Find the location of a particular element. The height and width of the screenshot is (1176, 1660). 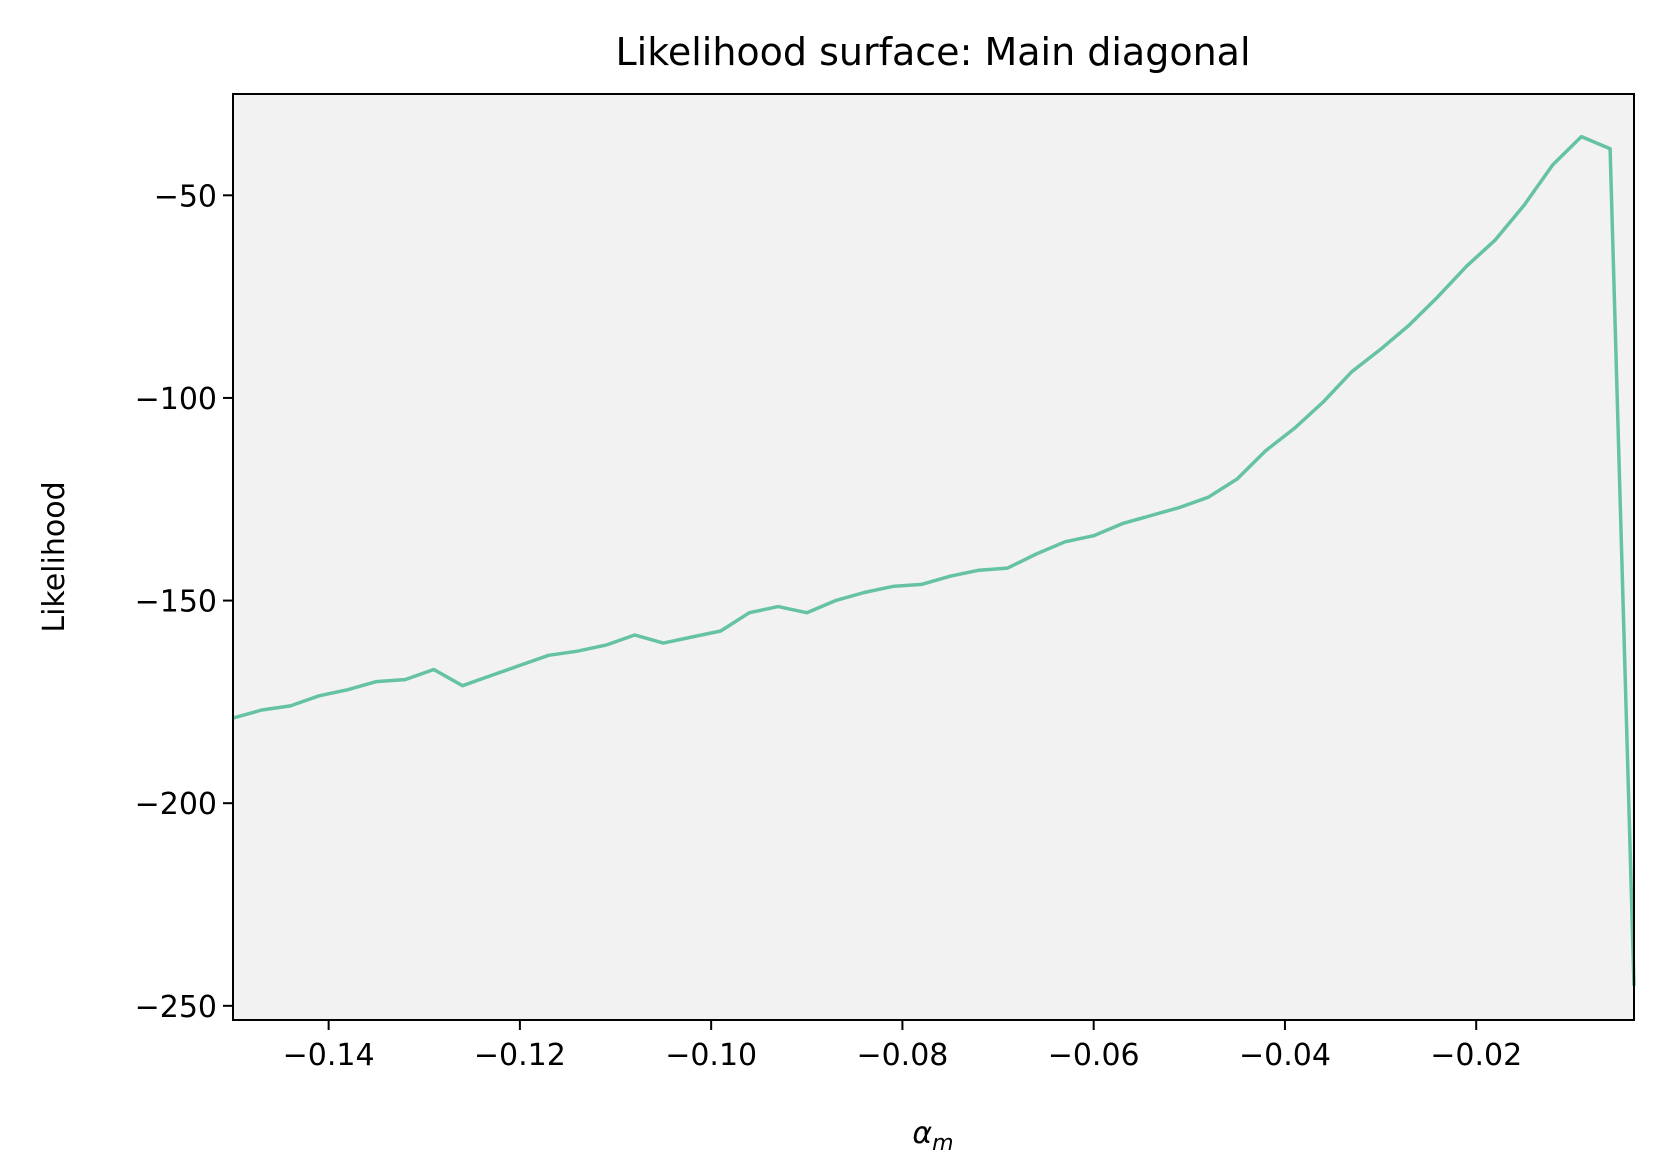

y-tick-label: −50 is located at coordinates (185, 196).